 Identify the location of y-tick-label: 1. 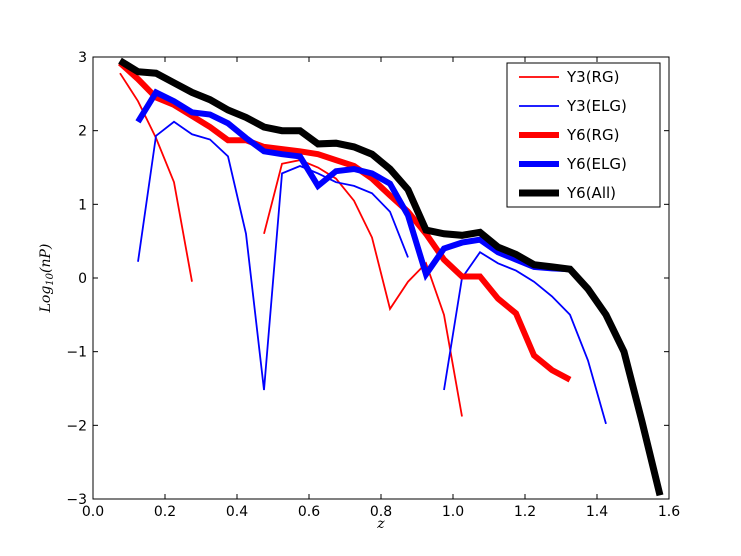
(82, 205).